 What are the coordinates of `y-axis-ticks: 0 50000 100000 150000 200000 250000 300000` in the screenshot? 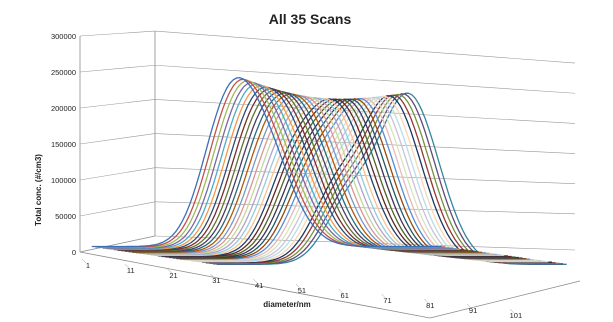 It's located at (63, 144).